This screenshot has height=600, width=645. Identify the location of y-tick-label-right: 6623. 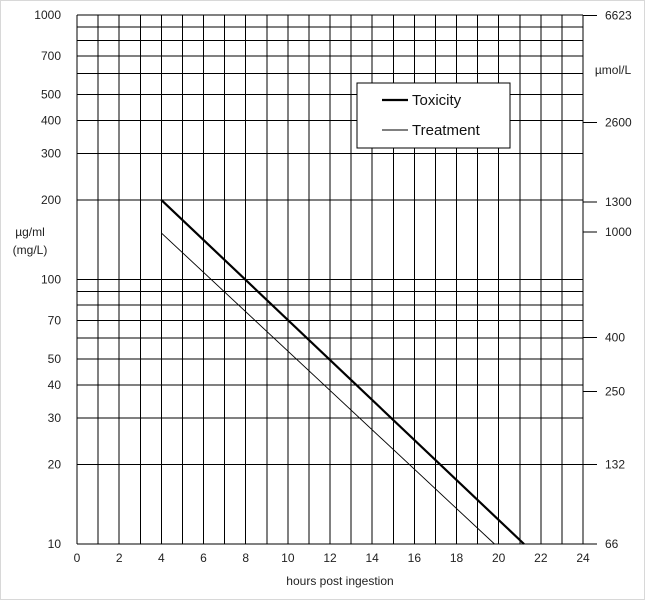
(618, 15).